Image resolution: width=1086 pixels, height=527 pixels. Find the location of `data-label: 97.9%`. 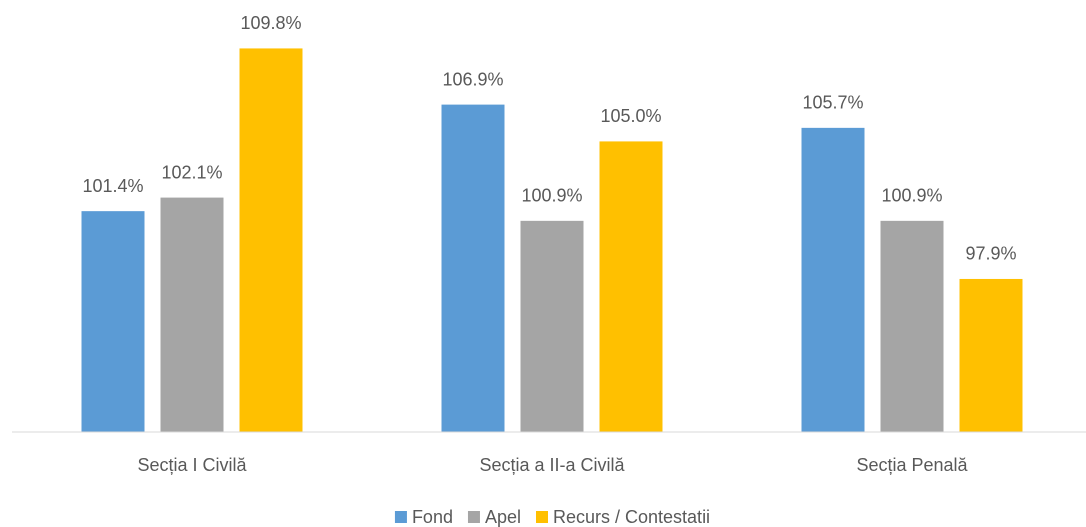

data-label: 97.9% is located at coordinates (990, 254).